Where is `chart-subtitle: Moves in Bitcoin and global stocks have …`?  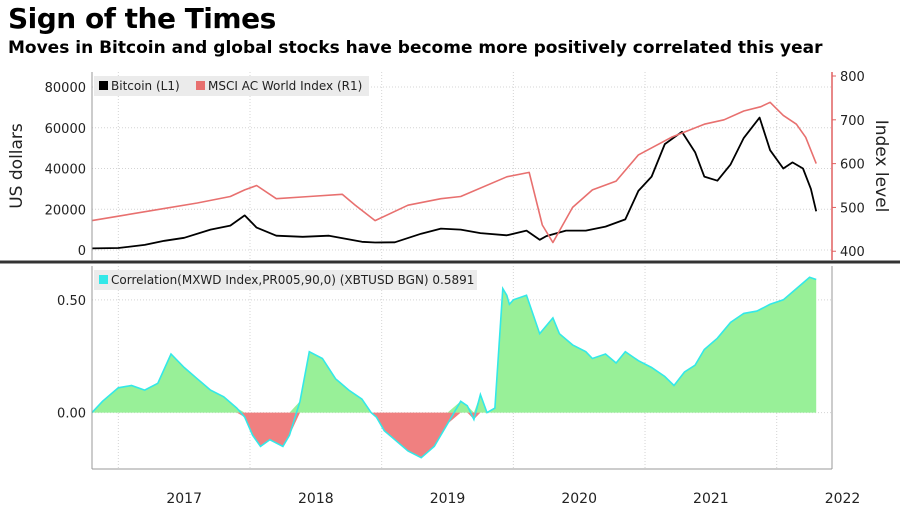 chart-subtitle: Moves in Bitcoin and global stocks have … is located at coordinates (415, 48).